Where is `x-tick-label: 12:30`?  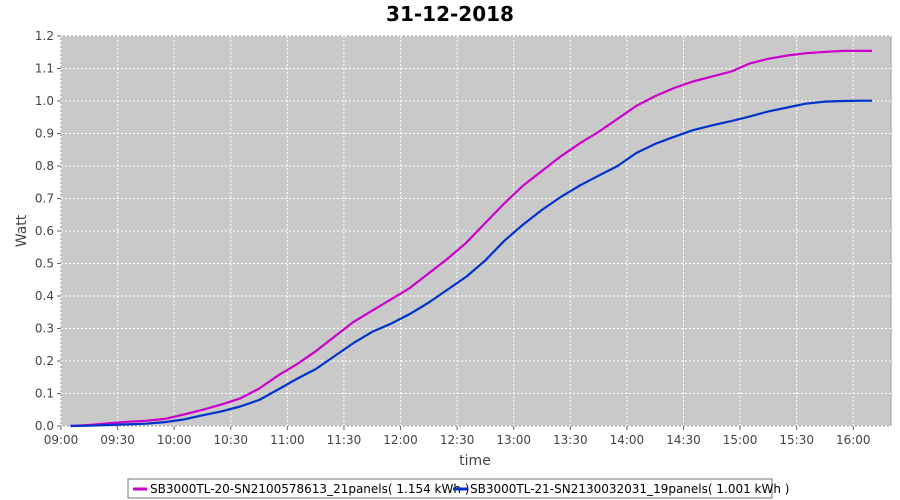 x-tick-label: 12:30 is located at coordinates (457, 440).